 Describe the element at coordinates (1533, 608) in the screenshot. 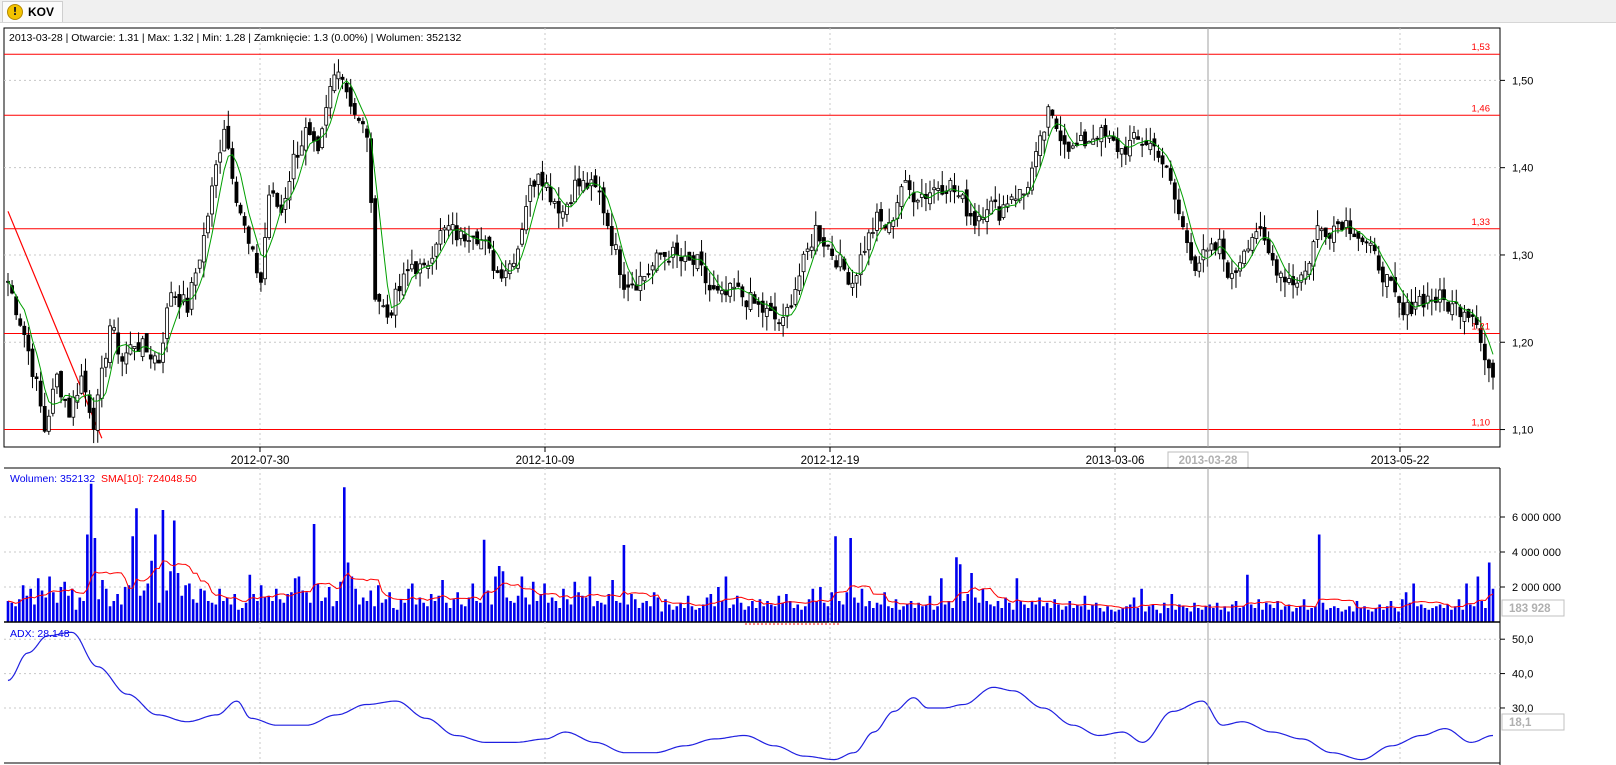

I see `volume-value-box` at that location.